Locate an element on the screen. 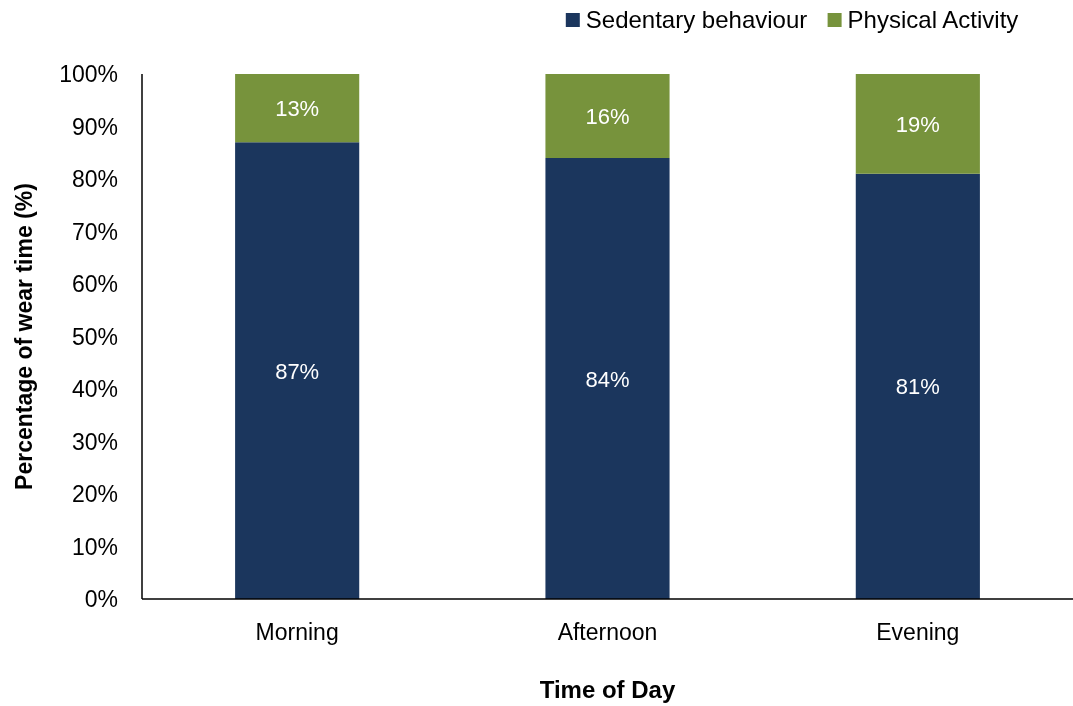  x-axis-title: Time of Day is located at coordinates (607, 689).